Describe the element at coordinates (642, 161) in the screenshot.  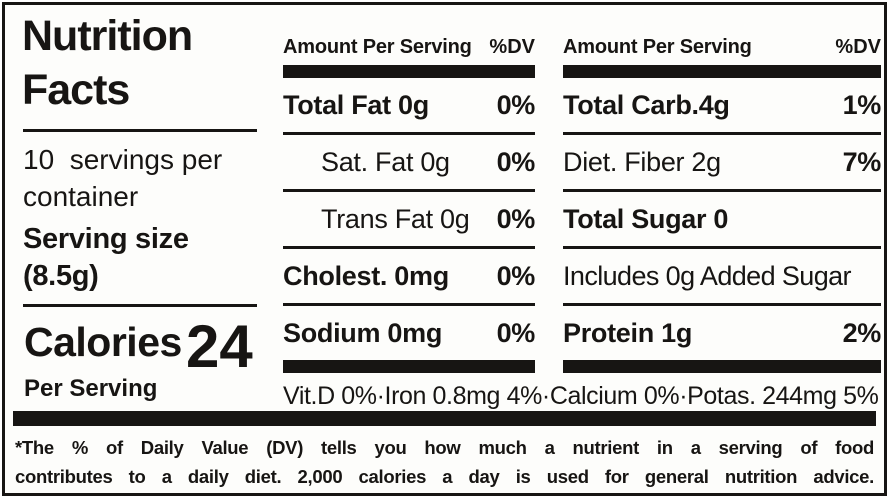
I see `nutrient-label: Diet. Fiber 2g` at that location.